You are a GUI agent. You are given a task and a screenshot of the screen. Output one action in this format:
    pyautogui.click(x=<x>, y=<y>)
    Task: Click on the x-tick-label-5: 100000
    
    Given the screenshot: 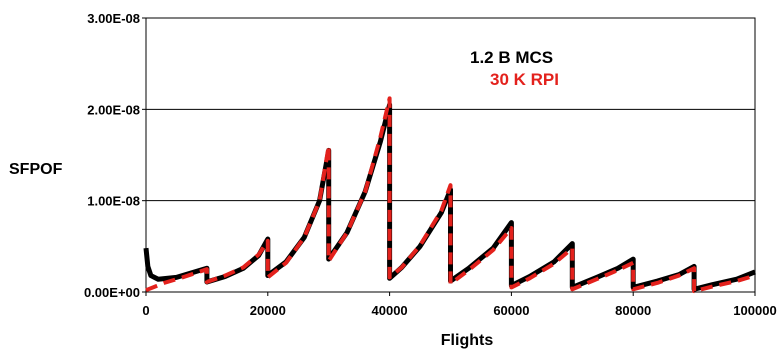 What is the action you would take?
    pyautogui.click(x=754, y=310)
    